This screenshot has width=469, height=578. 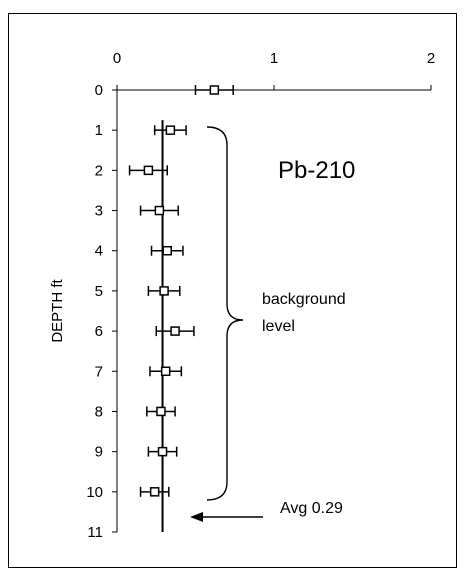 I want to click on background-label-line2: level, so click(x=278, y=326).